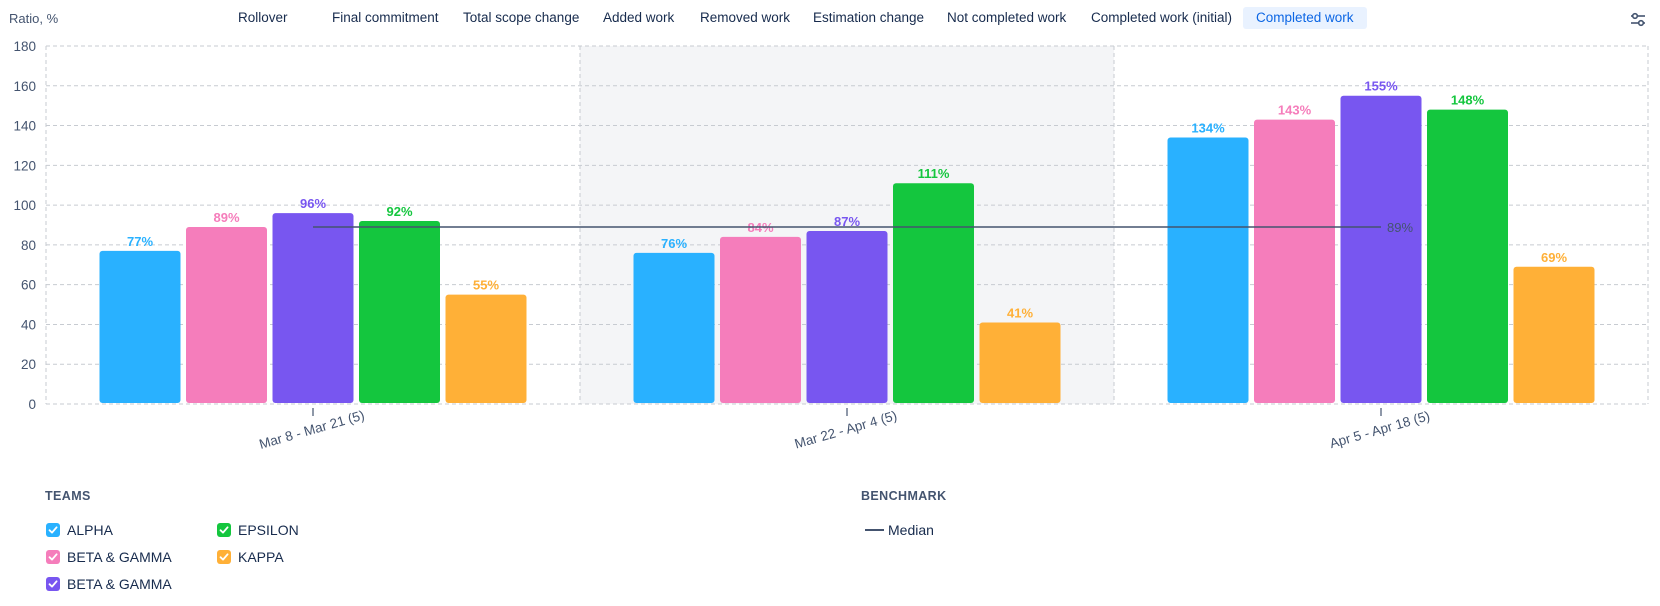  What do you see at coordinates (140, 241) in the screenshot?
I see `bar-value-label: 77%` at bounding box center [140, 241].